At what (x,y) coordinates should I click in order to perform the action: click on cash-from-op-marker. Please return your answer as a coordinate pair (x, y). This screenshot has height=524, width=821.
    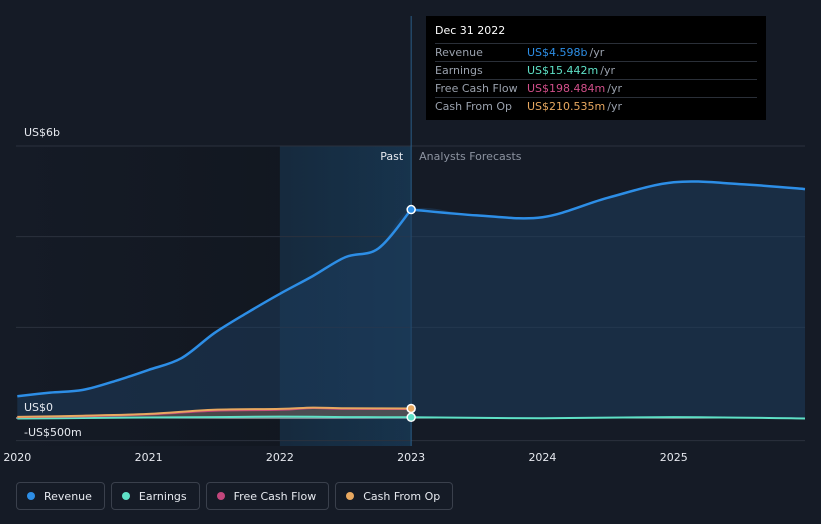
    Looking at the image, I should click on (411, 408).